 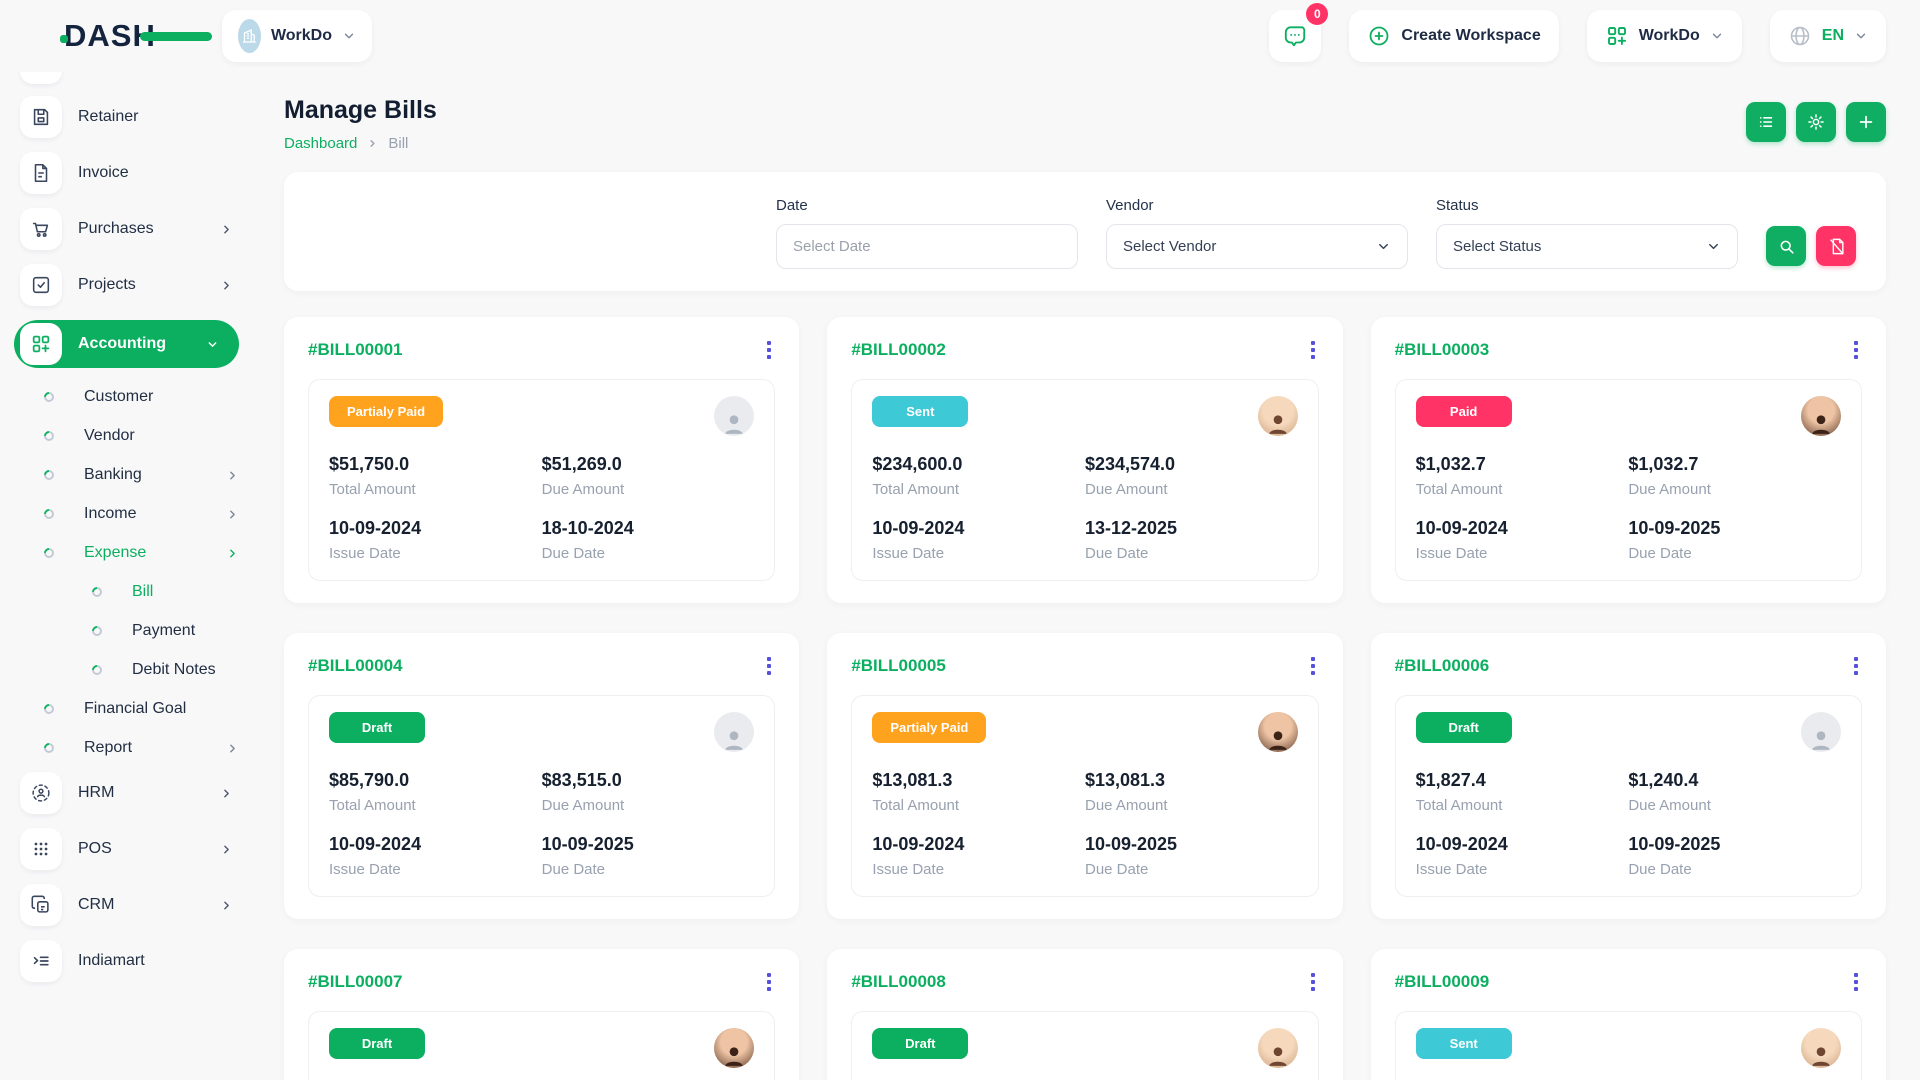 What do you see at coordinates (115, 552) in the screenshot?
I see `sidebar-label: Expense` at bounding box center [115, 552].